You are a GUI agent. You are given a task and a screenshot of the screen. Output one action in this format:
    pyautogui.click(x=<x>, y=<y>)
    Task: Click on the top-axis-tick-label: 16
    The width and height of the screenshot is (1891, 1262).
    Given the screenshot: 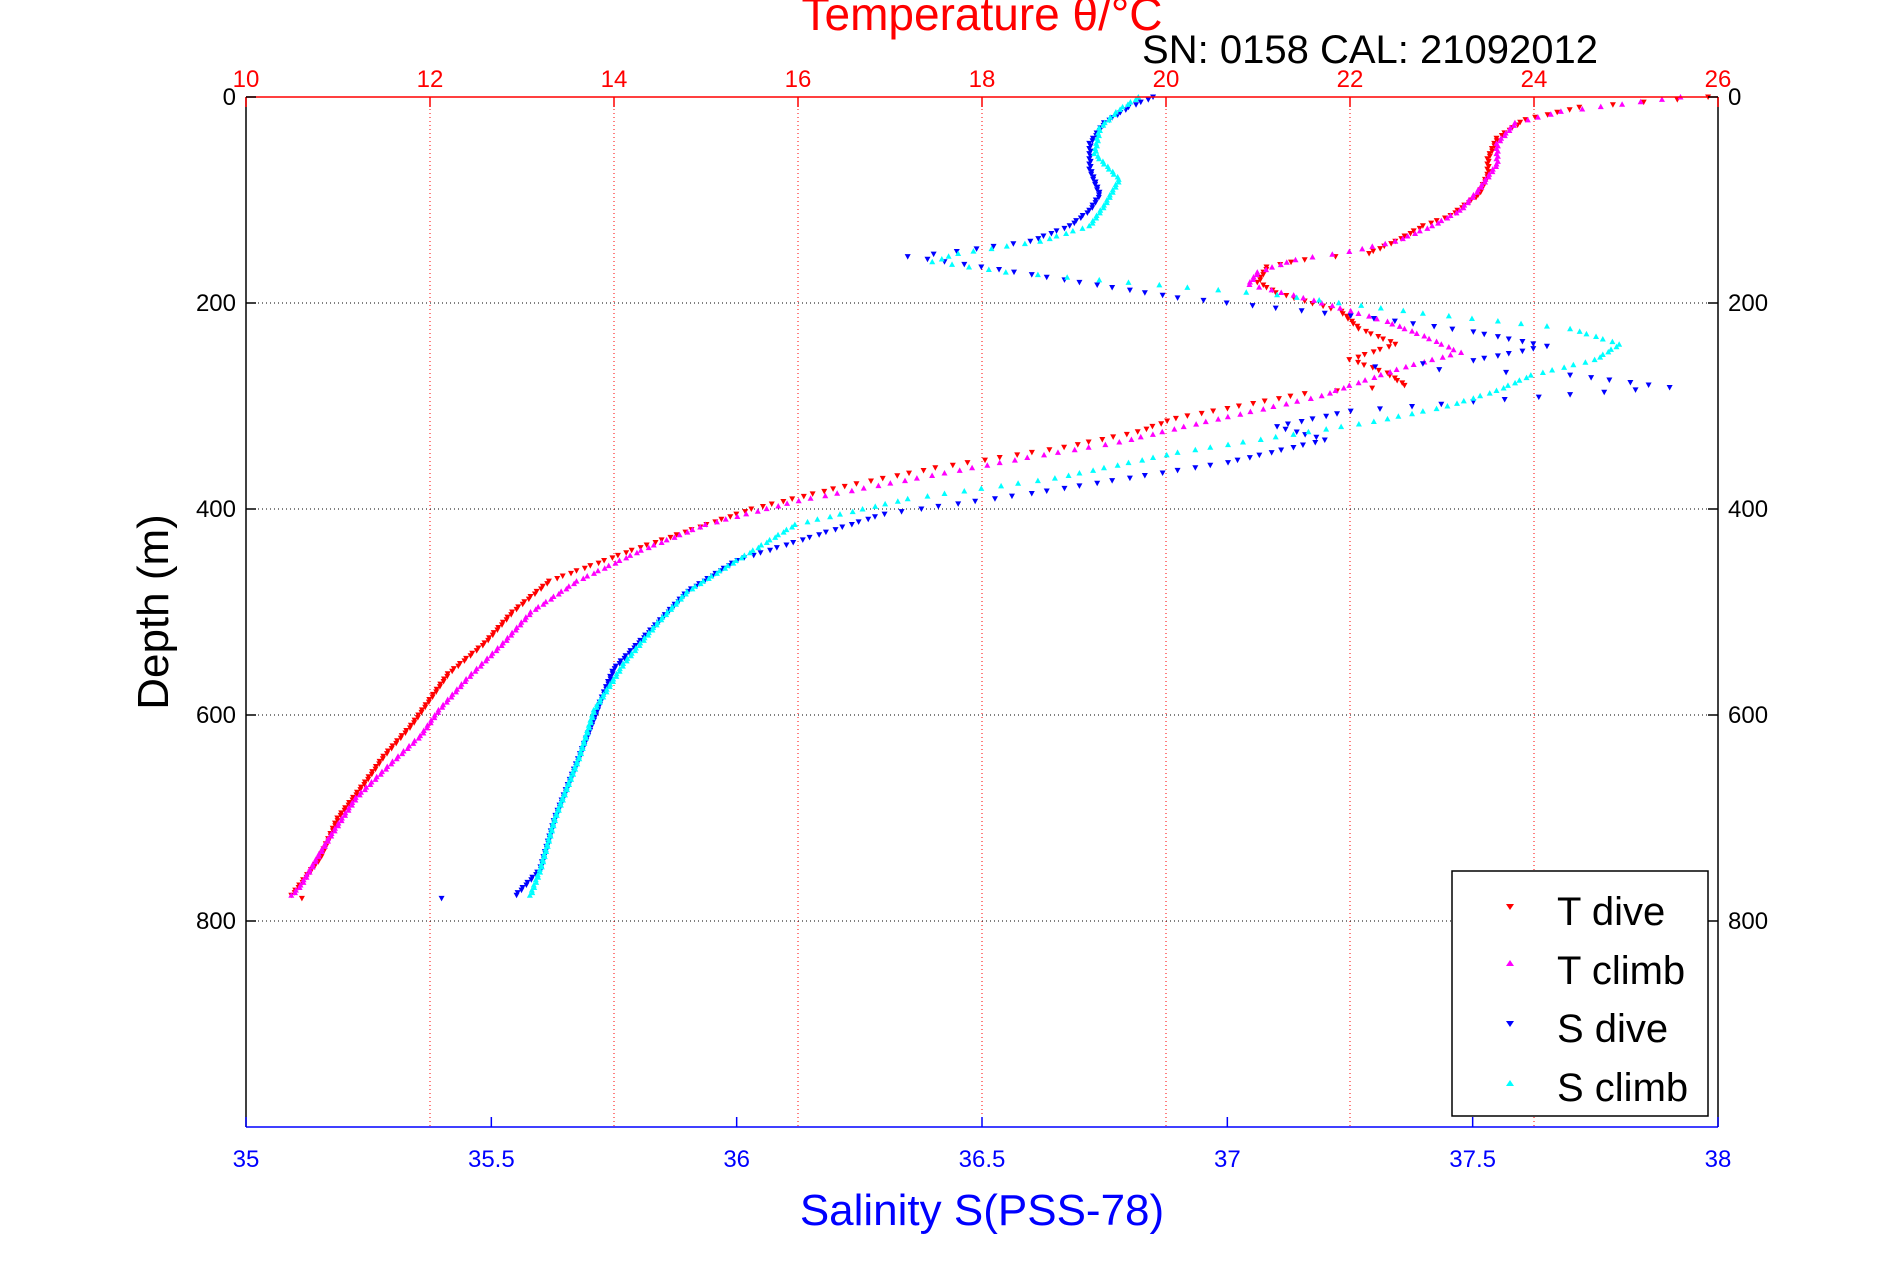 What is the action you would take?
    pyautogui.click(x=798, y=79)
    